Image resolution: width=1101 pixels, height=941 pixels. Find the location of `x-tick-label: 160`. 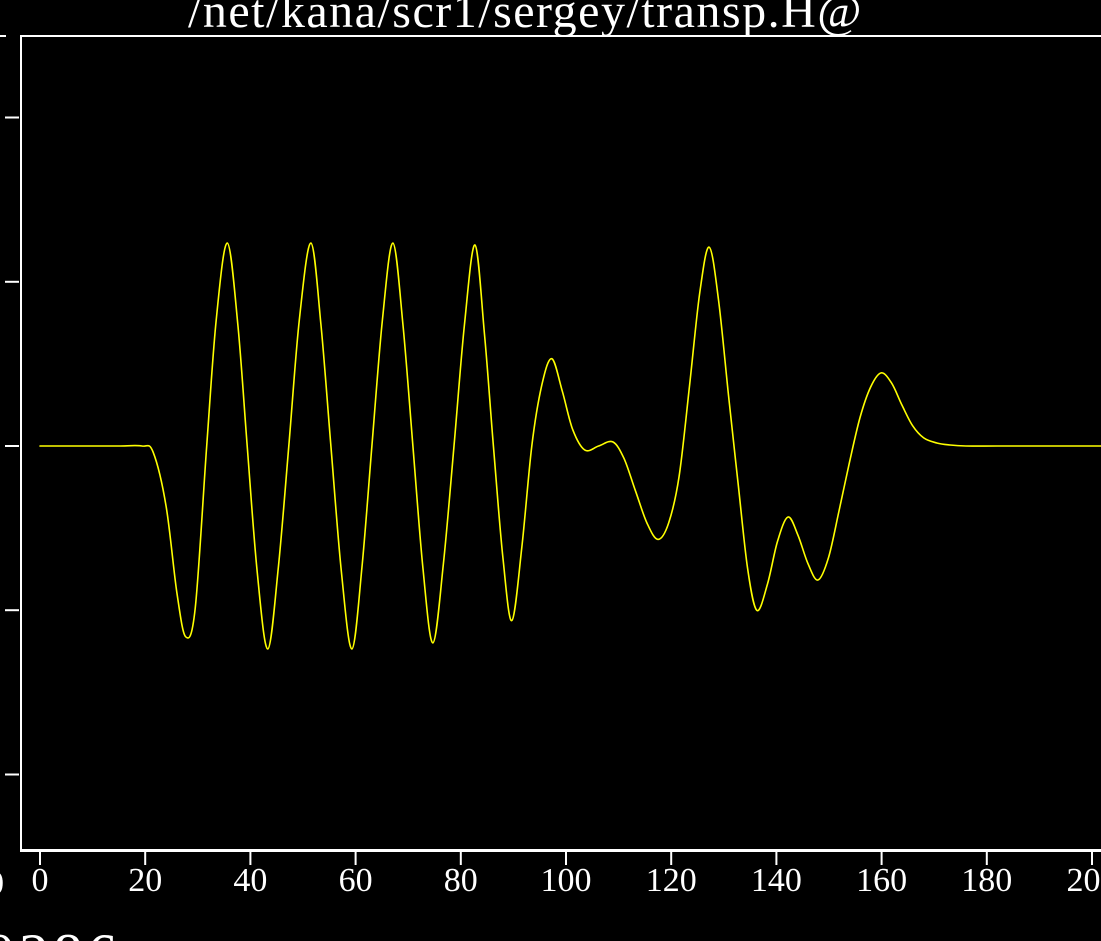

x-tick-label: 160 is located at coordinates (881, 880).